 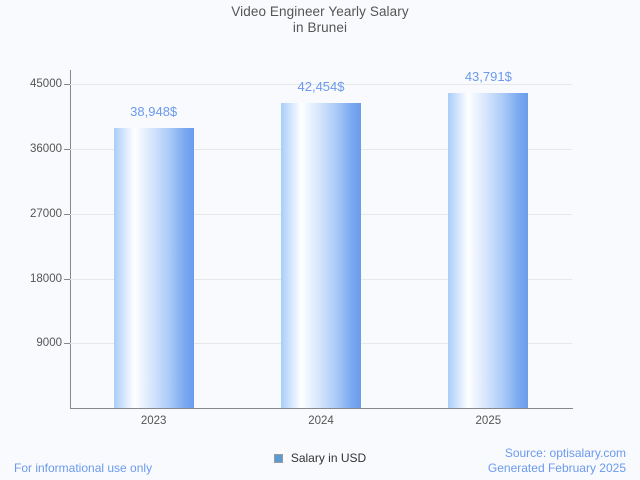 I want to click on x-axis-line, so click(x=321, y=408).